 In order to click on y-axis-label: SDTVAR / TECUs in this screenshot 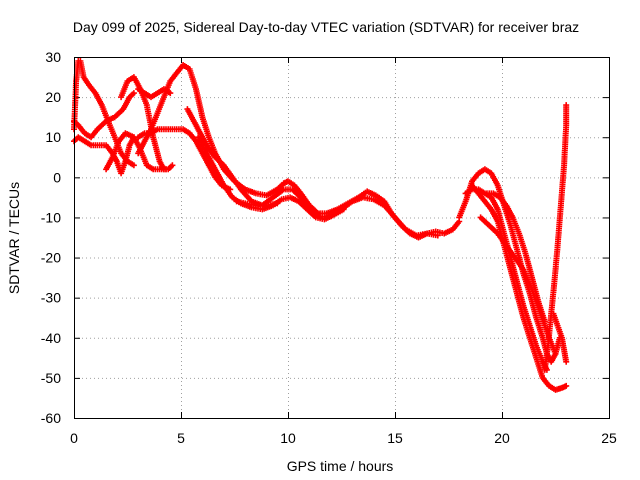, I will do `click(14, 238)`.